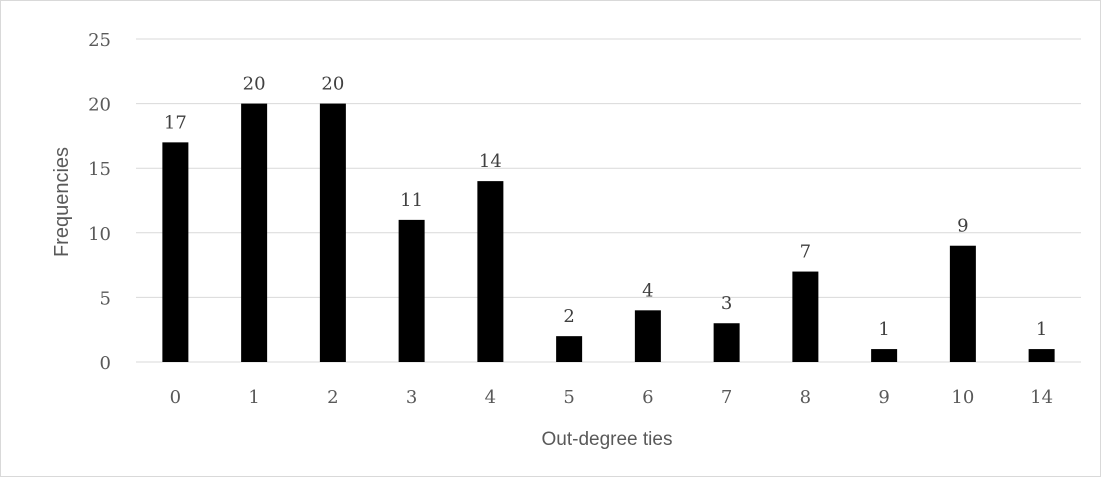 The width and height of the screenshot is (1101, 483). Describe the element at coordinates (99, 105) in the screenshot. I see `y-tick-label-20: 20` at that location.